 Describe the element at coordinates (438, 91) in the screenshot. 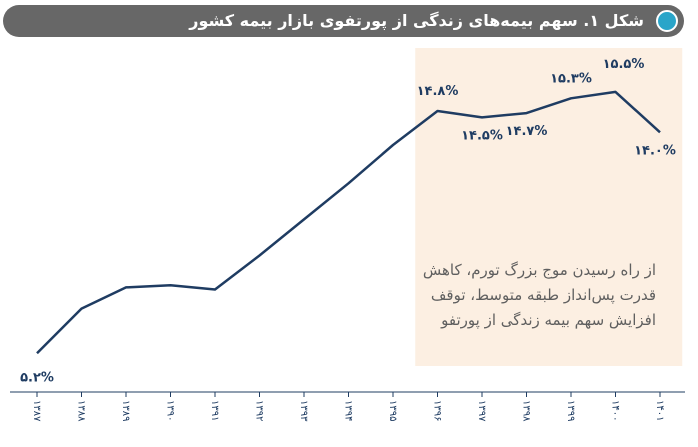

I see `data-label: ۱۴.۸%` at that location.